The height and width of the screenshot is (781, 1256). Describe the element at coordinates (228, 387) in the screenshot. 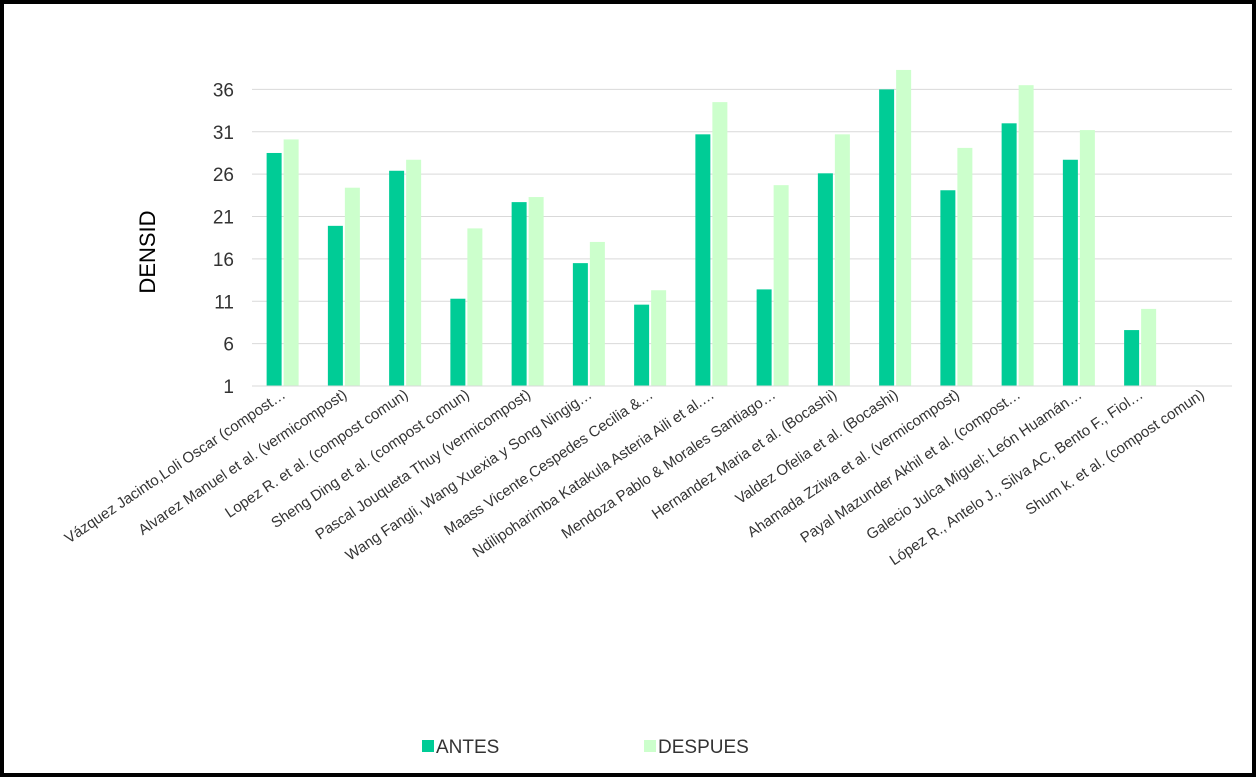

I see `y-tick-label: 1` at that location.